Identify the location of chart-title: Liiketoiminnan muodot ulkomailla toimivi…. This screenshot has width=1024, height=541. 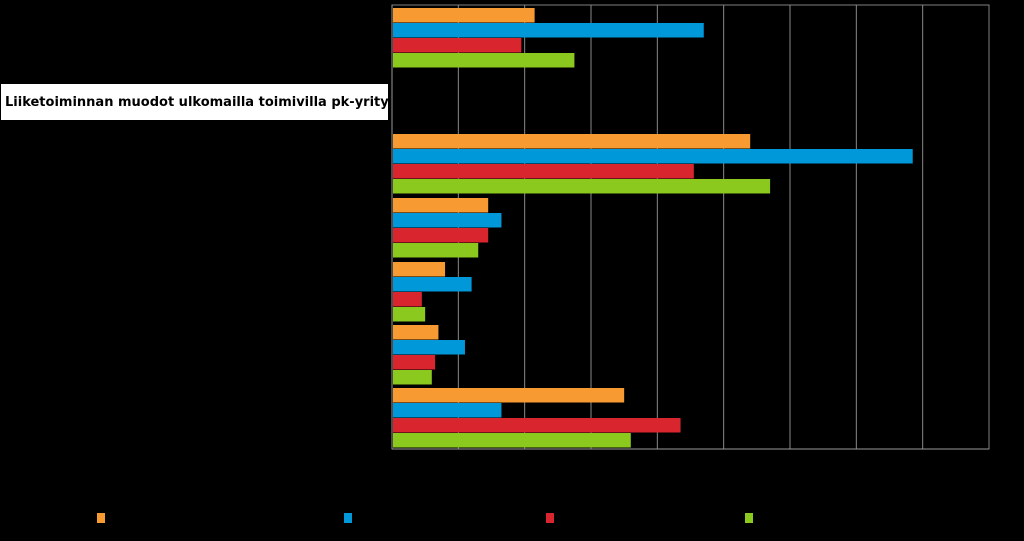
(196, 102).